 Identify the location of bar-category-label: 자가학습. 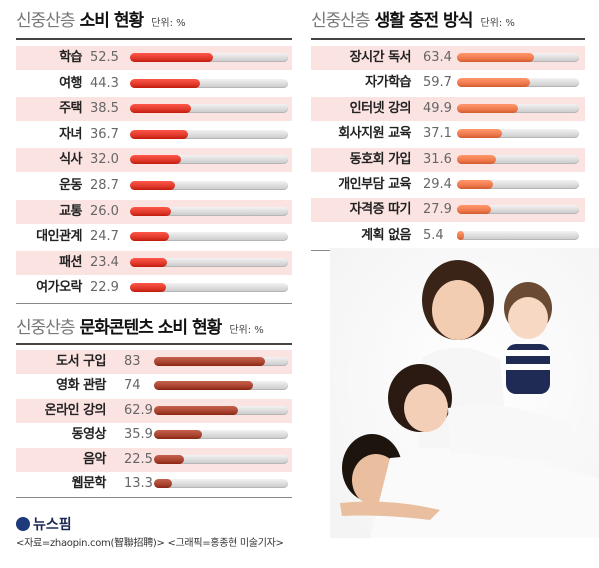
(388, 83).